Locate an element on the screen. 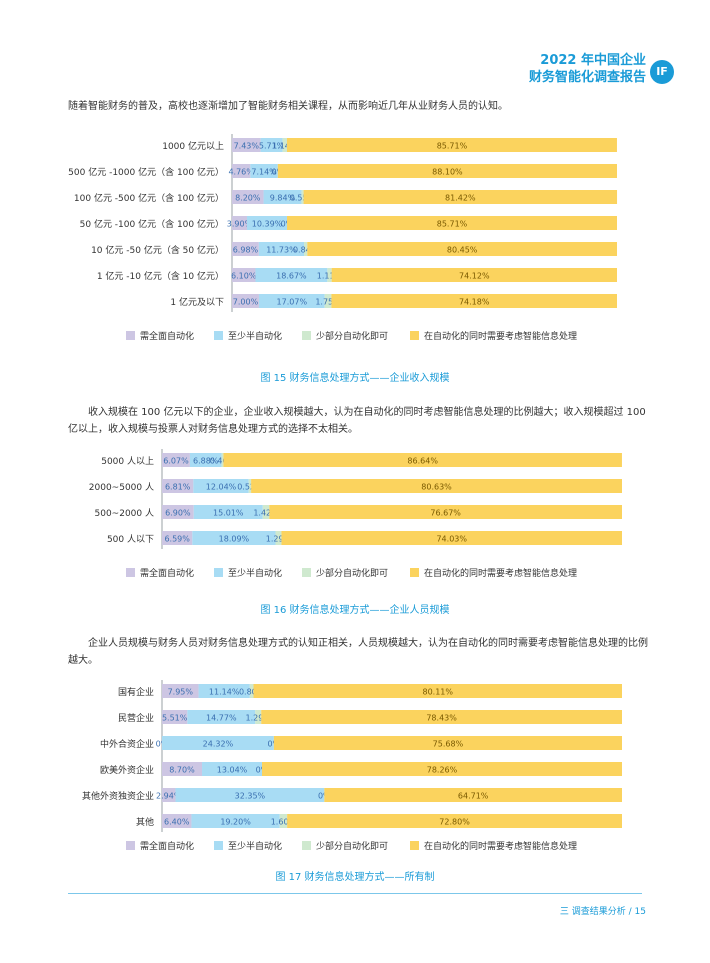 The height and width of the screenshot is (963, 710). data-label: 4.76% is located at coordinates (241, 172).